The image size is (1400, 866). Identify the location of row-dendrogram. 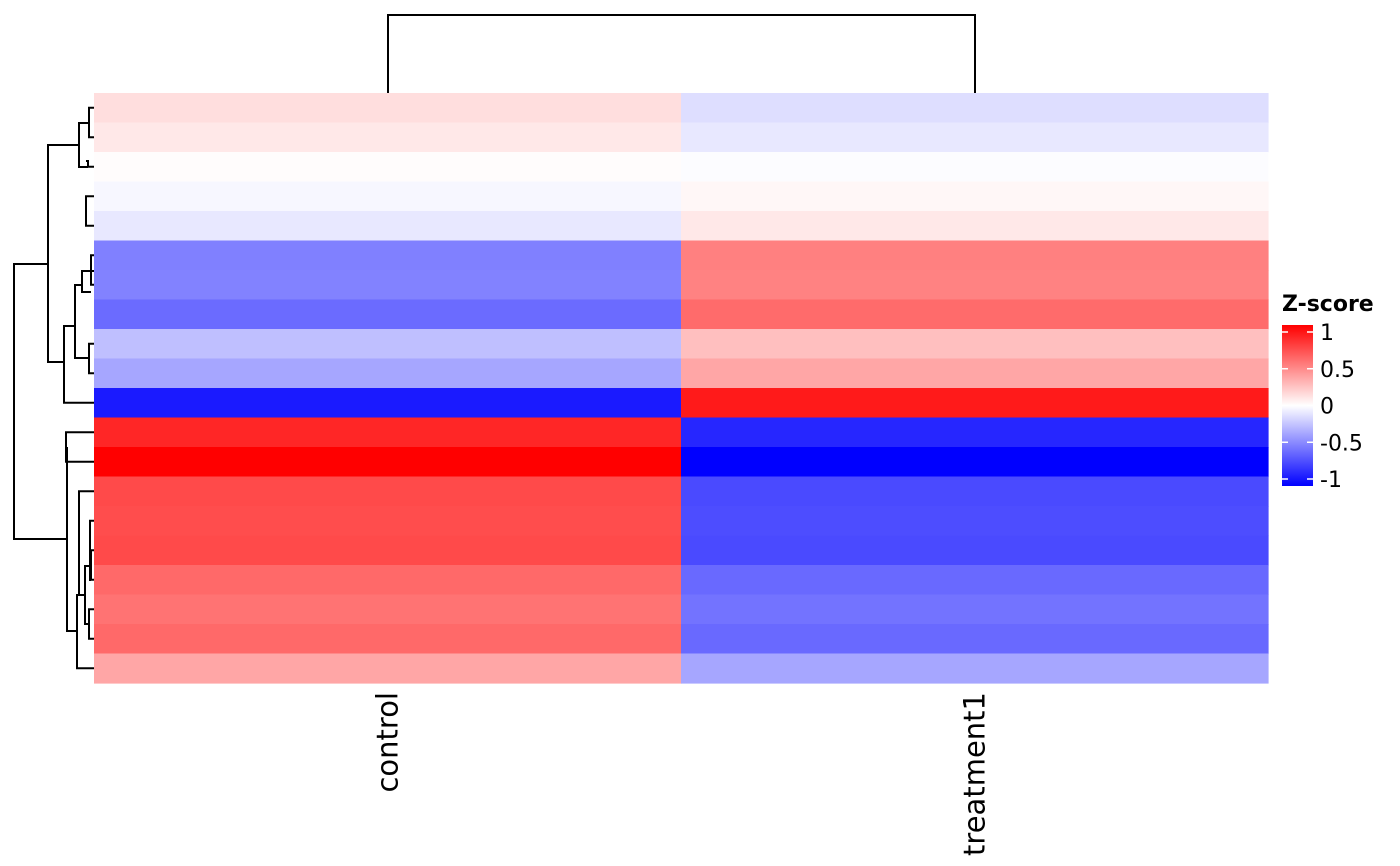
(53, 388).